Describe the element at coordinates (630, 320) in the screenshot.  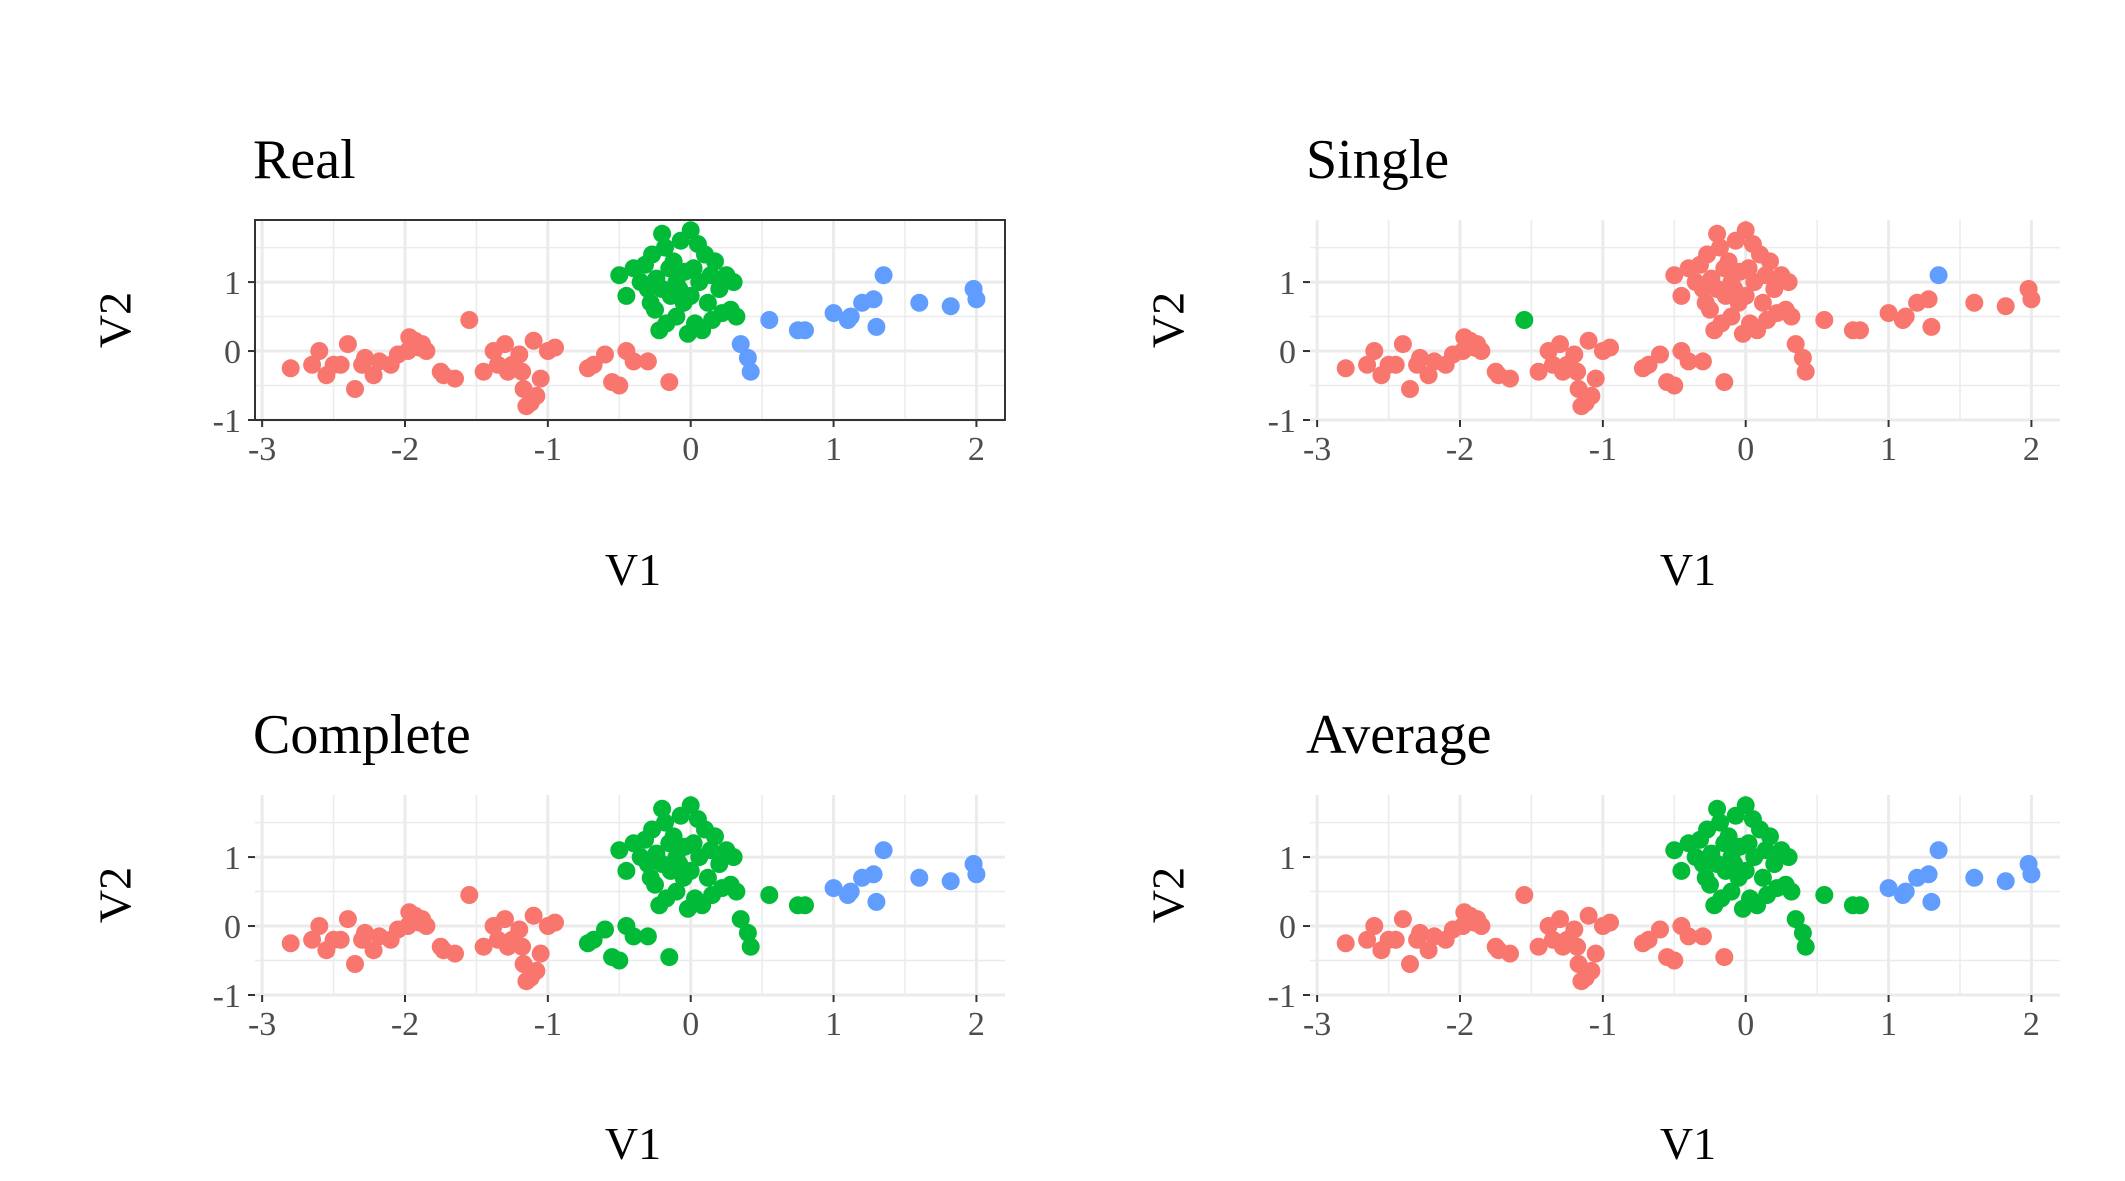
I see `panel-border` at that location.